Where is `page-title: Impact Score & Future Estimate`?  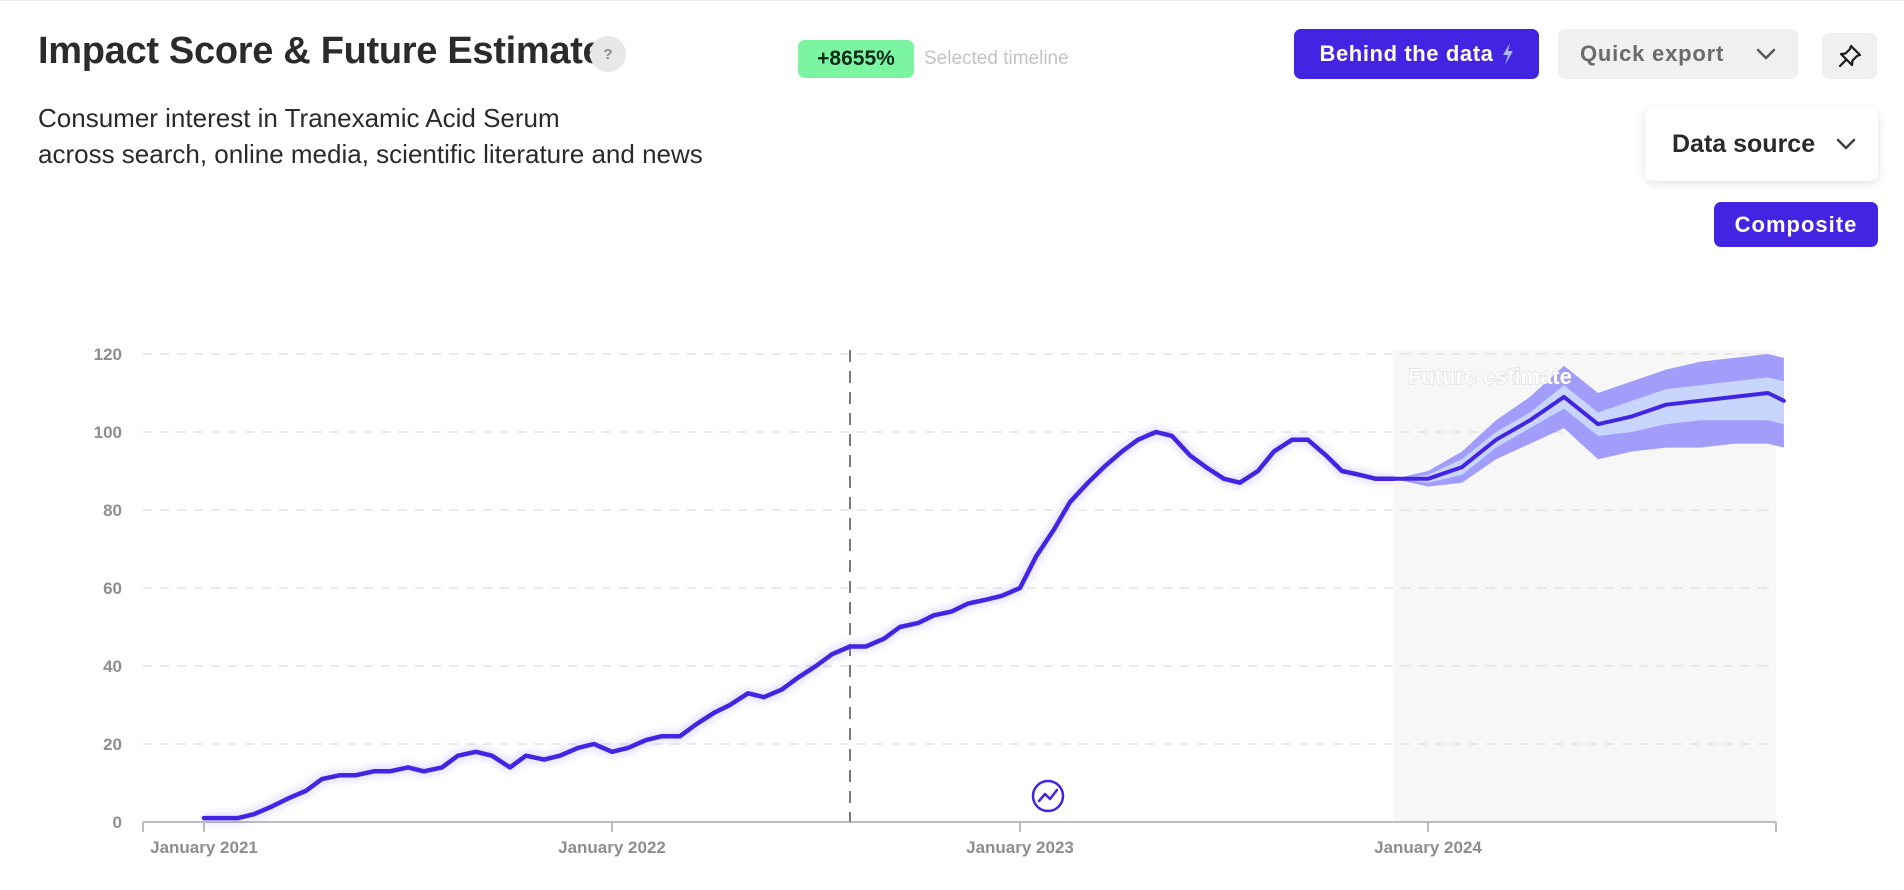 page-title: Impact Score & Future Estimate is located at coordinates (321, 51).